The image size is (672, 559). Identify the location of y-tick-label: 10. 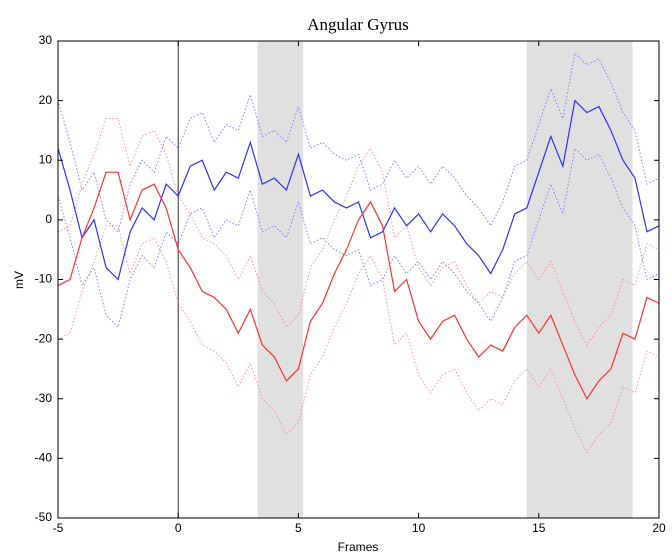
(46, 159).